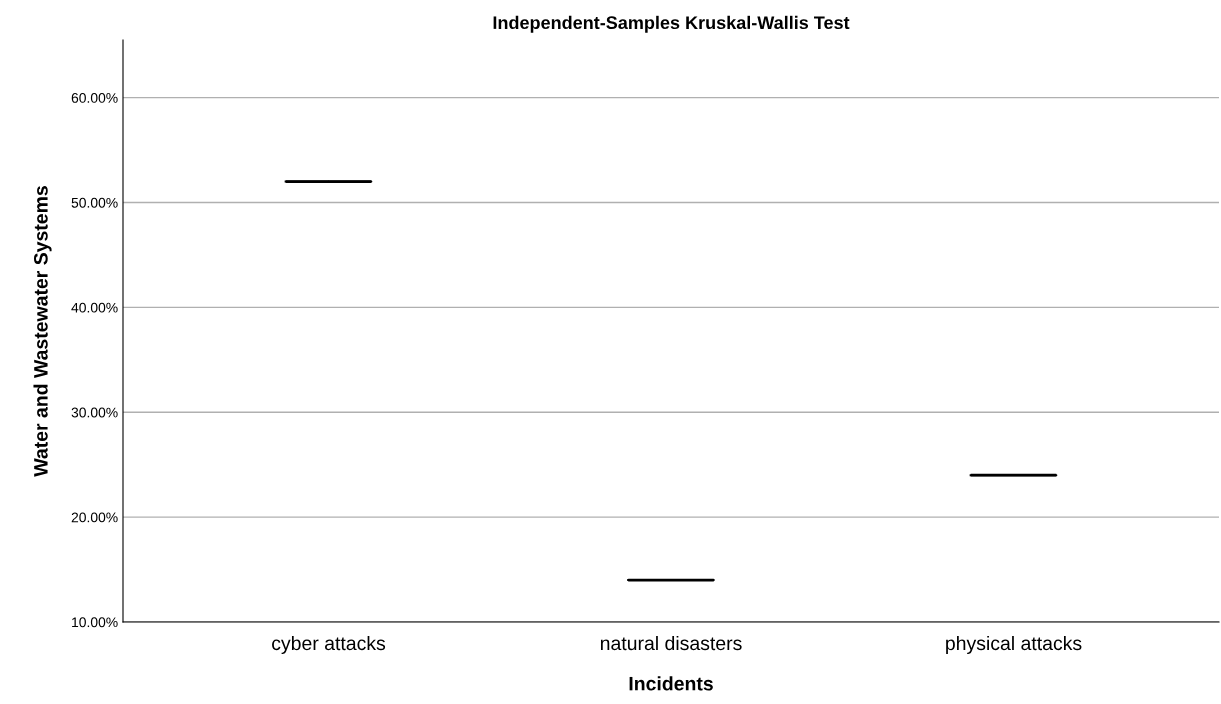  I want to click on y-tick-label: 30.00%, so click(94, 412).